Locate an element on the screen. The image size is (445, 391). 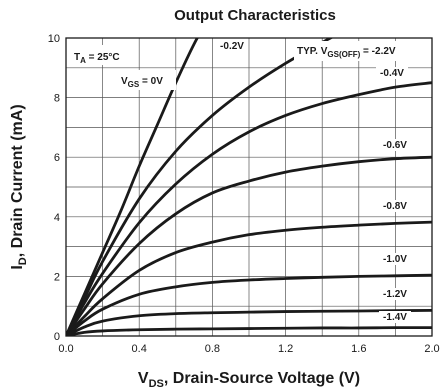
x-tick-label: 1.6 is located at coordinates (358, 349).